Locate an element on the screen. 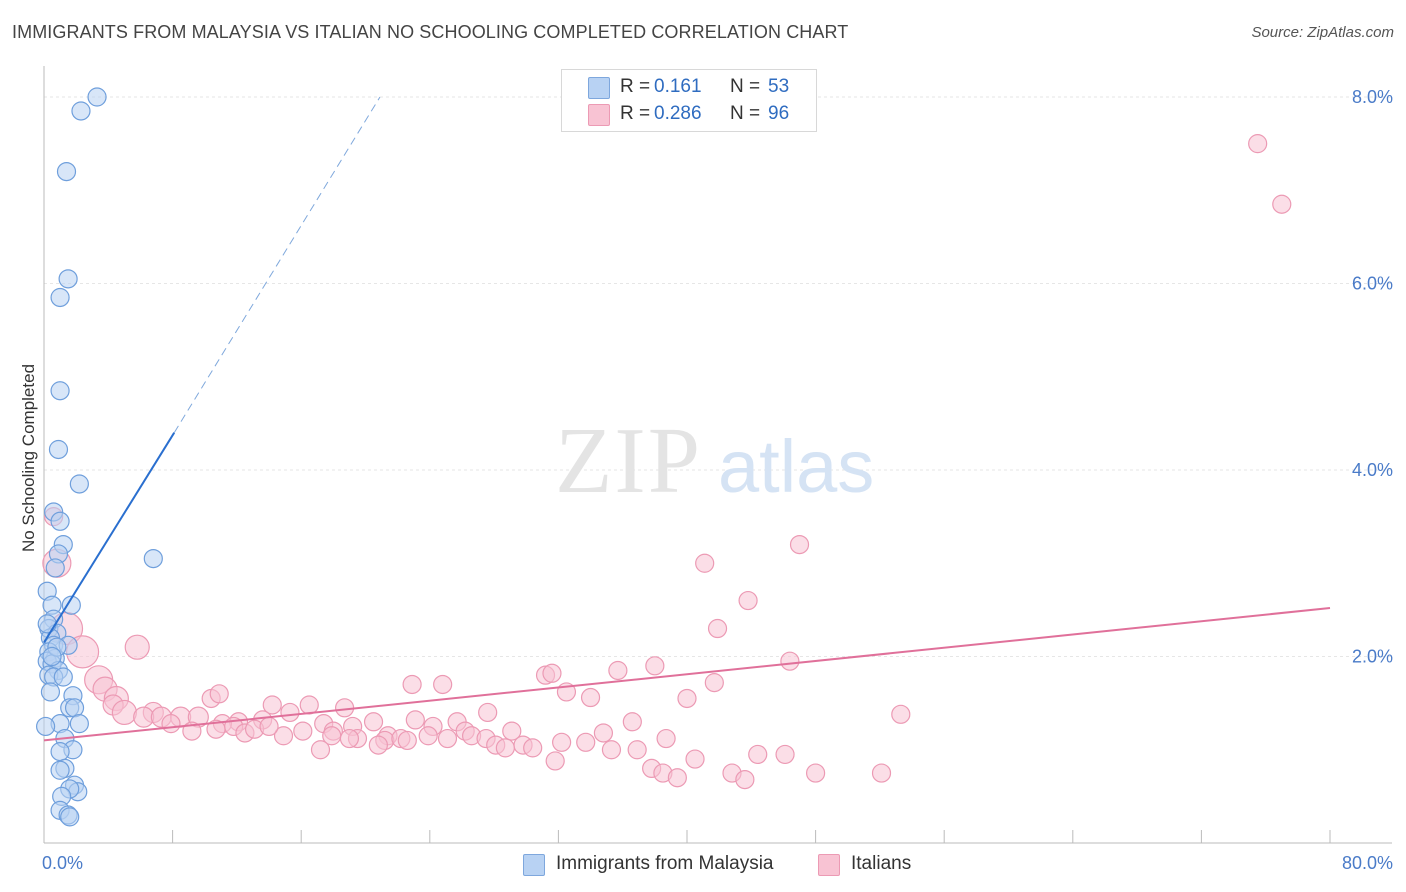 The height and width of the screenshot is (892, 1406). malaysia-trend-extension is located at coordinates (277, 264).